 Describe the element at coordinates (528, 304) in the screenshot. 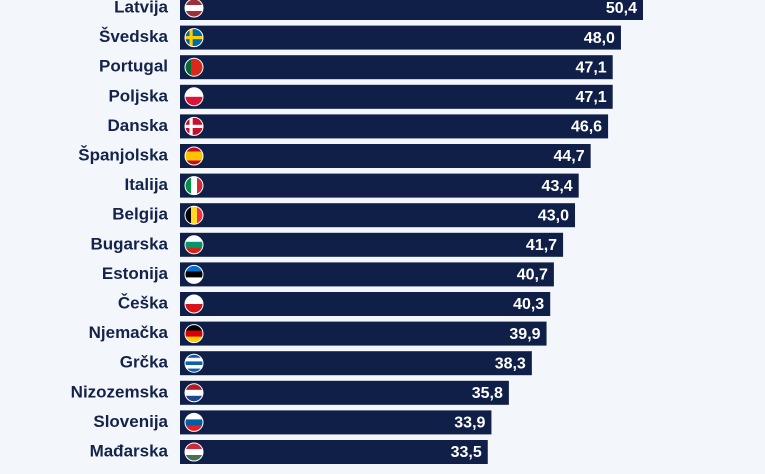

I see `value-label: 40,3` at that location.